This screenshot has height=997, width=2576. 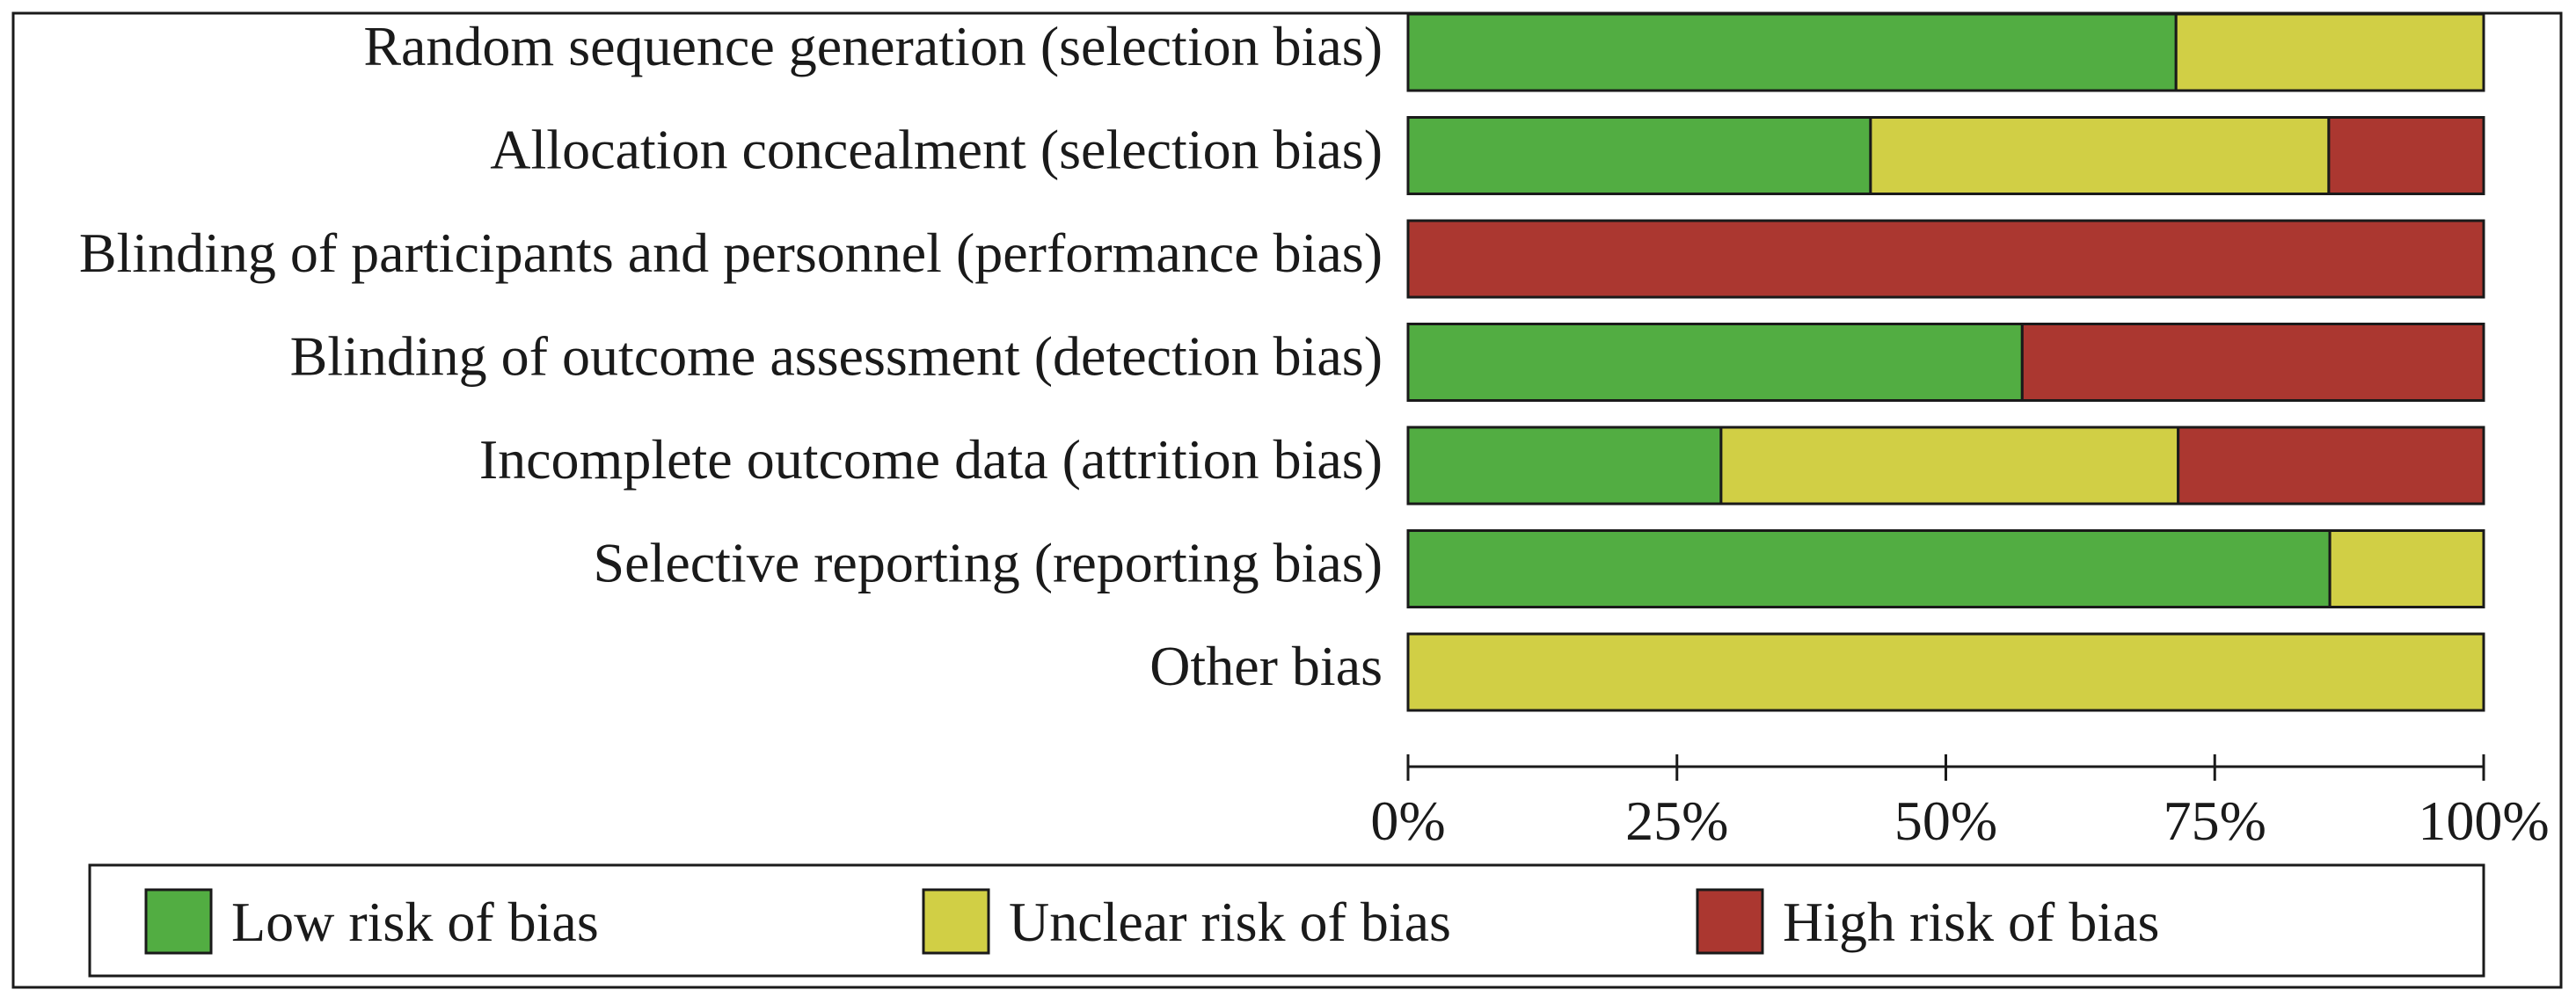 I want to click on x-tick-label: 0%, so click(x=1407, y=821).